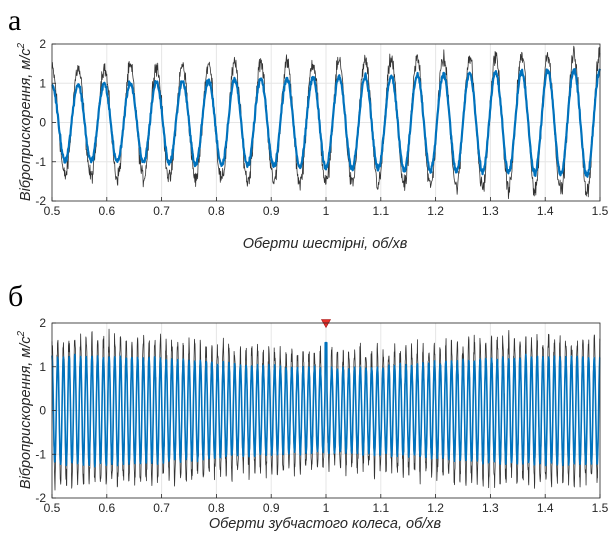 This screenshot has height=533, width=610. I want to click on y-axis-label-b: Віброприскорення, м/с2, so click(25, 410).